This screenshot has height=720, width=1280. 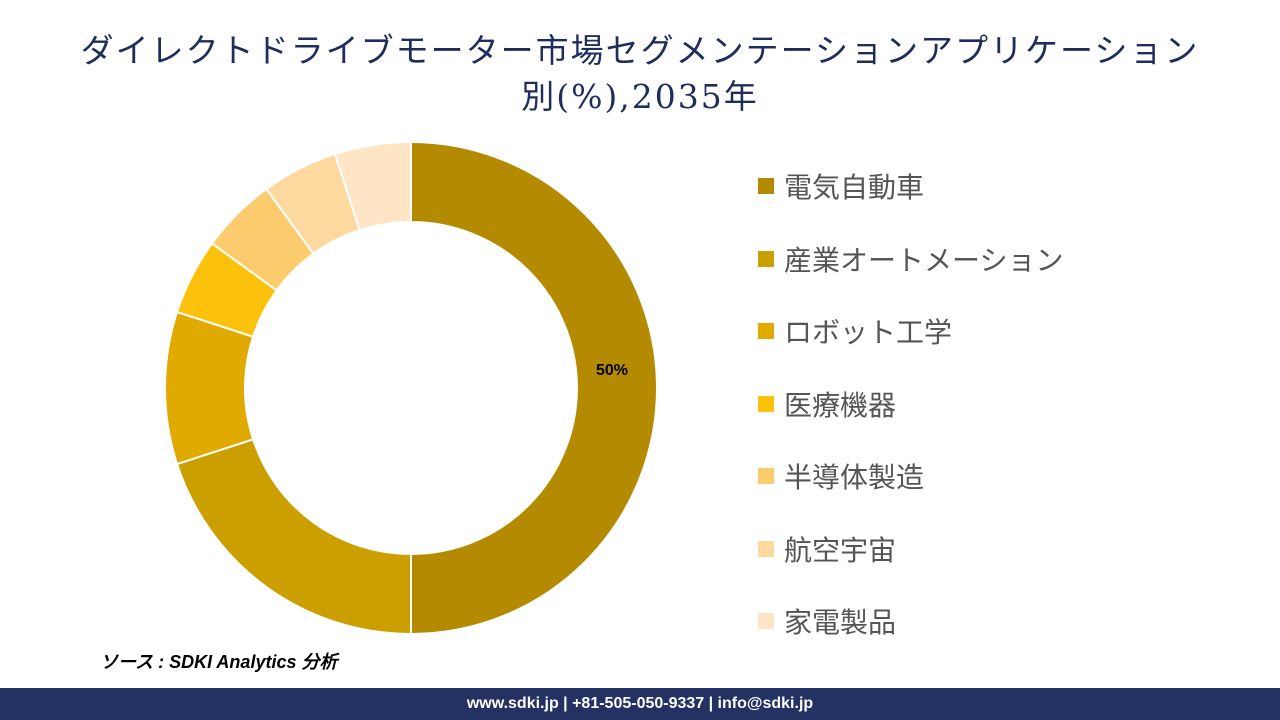 I want to click on legend-item: 電気自動車, so click(x=910, y=186).